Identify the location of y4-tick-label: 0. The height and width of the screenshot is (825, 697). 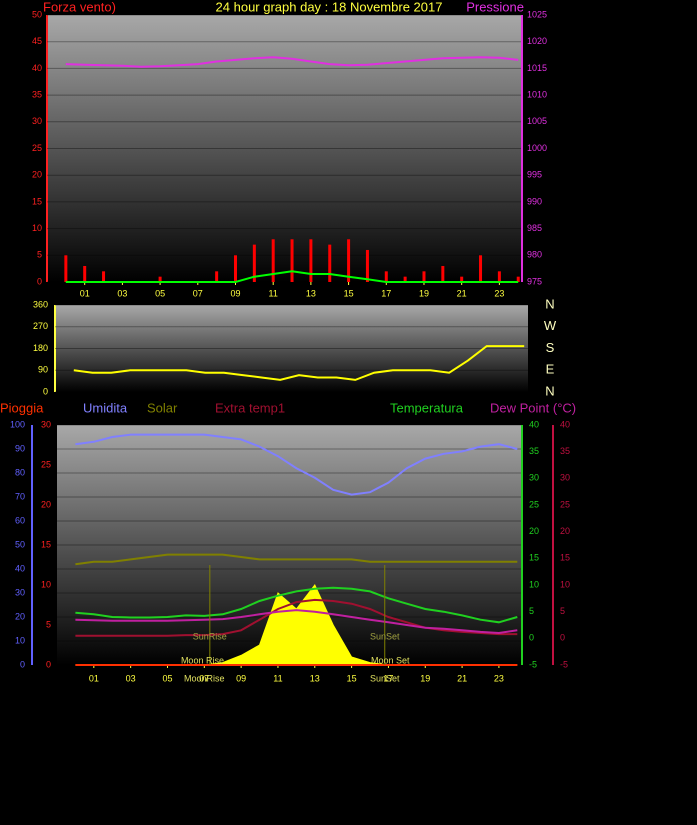
(562, 638).